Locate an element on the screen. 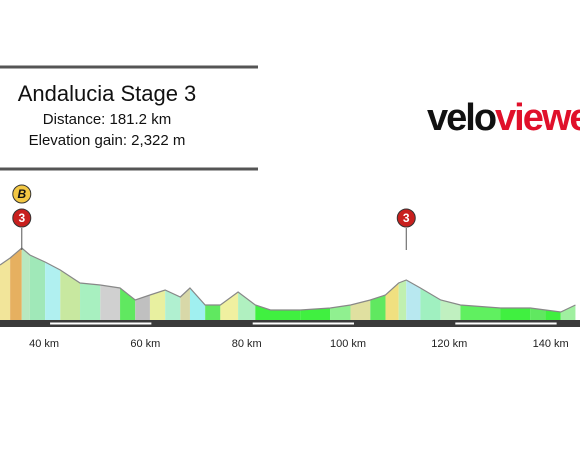  profile-outline is located at coordinates (288, 280).